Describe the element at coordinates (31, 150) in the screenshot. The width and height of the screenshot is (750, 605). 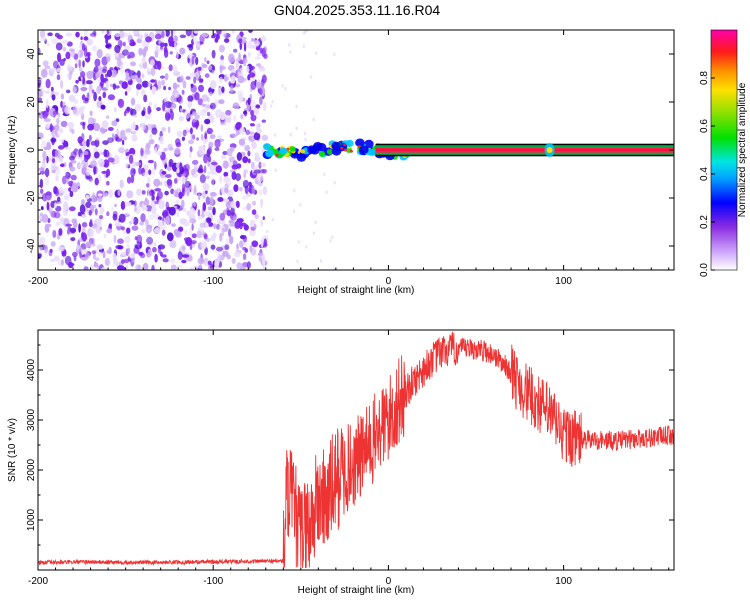
I see `spectrogram-y-tick-label: 0` at that location.